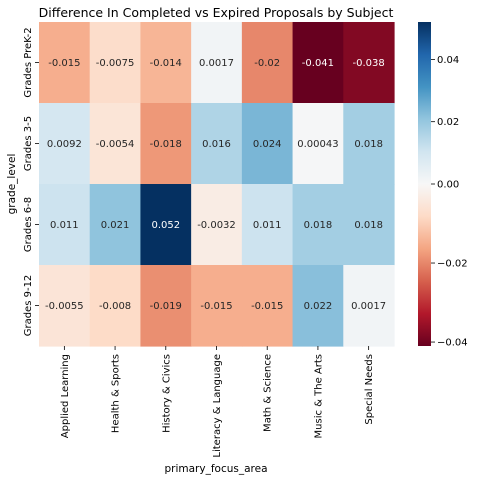 The height and width of the screenshot is (481, 479). I want to click on cell-value-label: -0.019, so click(166, 306).